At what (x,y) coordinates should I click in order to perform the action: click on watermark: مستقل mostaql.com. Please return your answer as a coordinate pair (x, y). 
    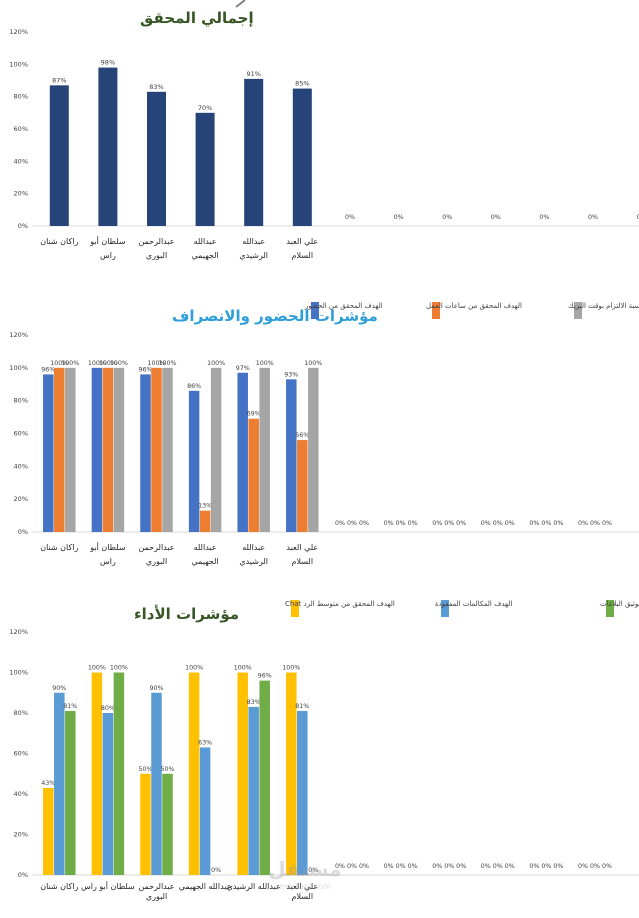
    Looking at the image, I should click on (304, 874).